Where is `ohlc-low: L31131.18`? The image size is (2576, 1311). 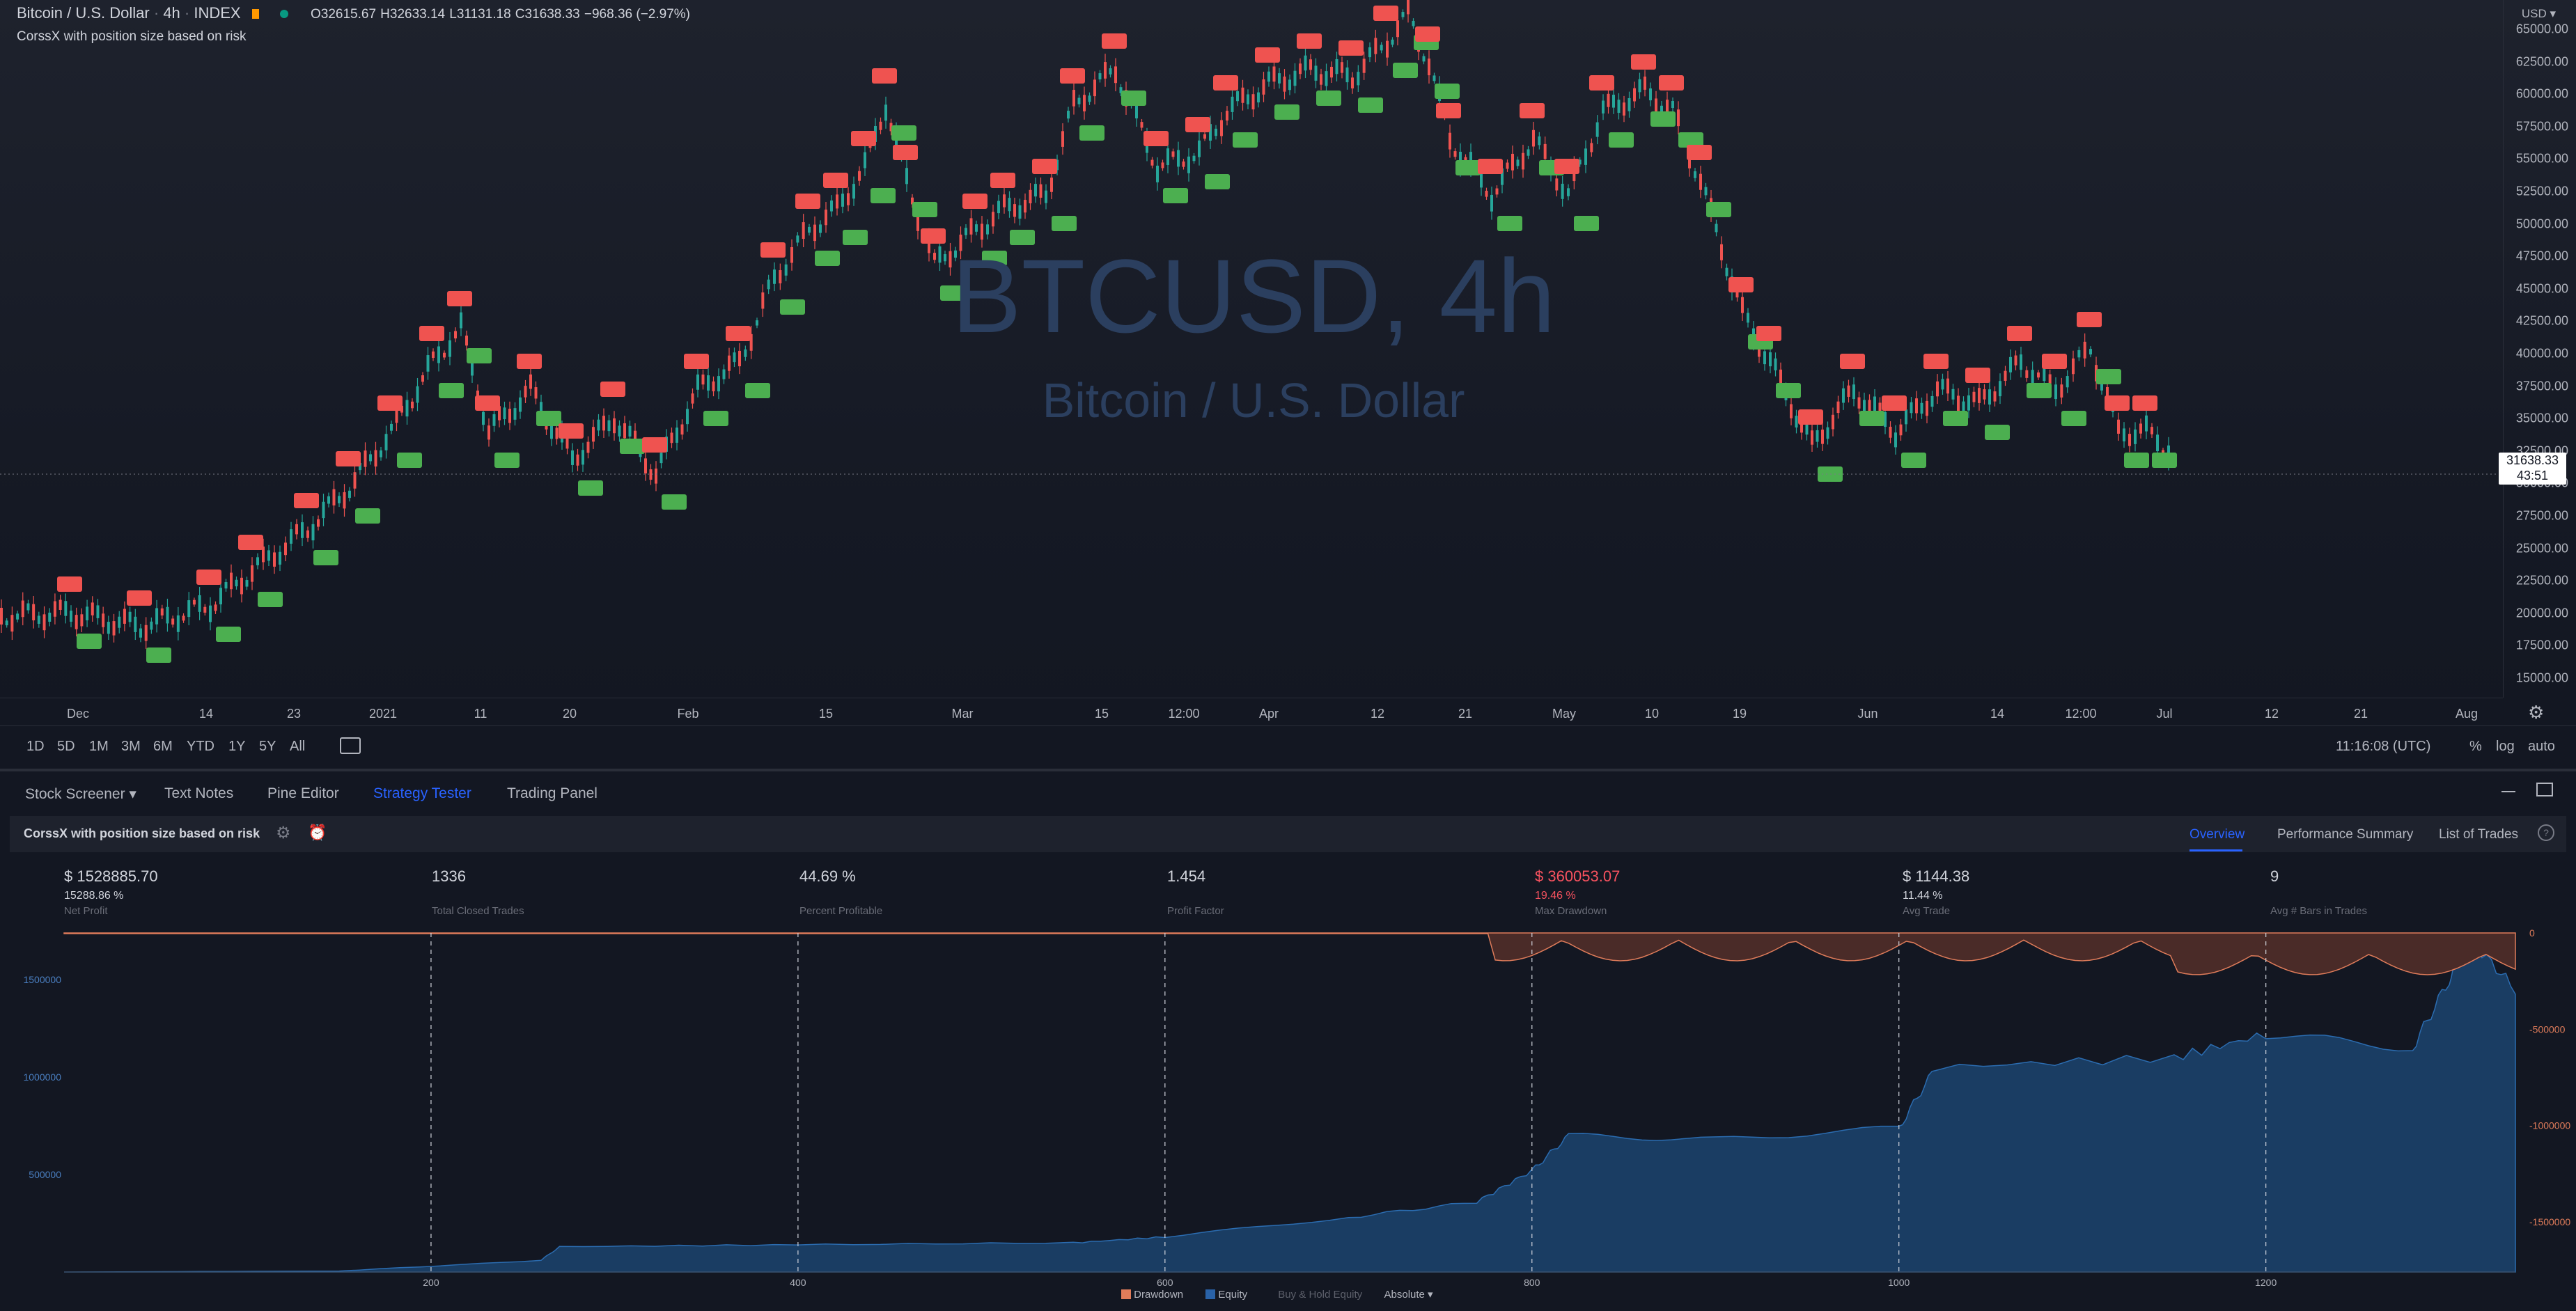
ohlc-low: L31131.18 is located at coordinates (480, 14).